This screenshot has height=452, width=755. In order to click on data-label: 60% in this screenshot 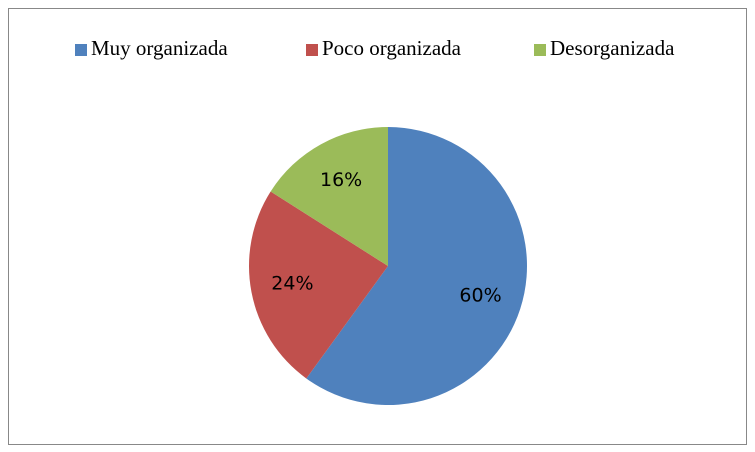, I will do `click(480, 296)`.